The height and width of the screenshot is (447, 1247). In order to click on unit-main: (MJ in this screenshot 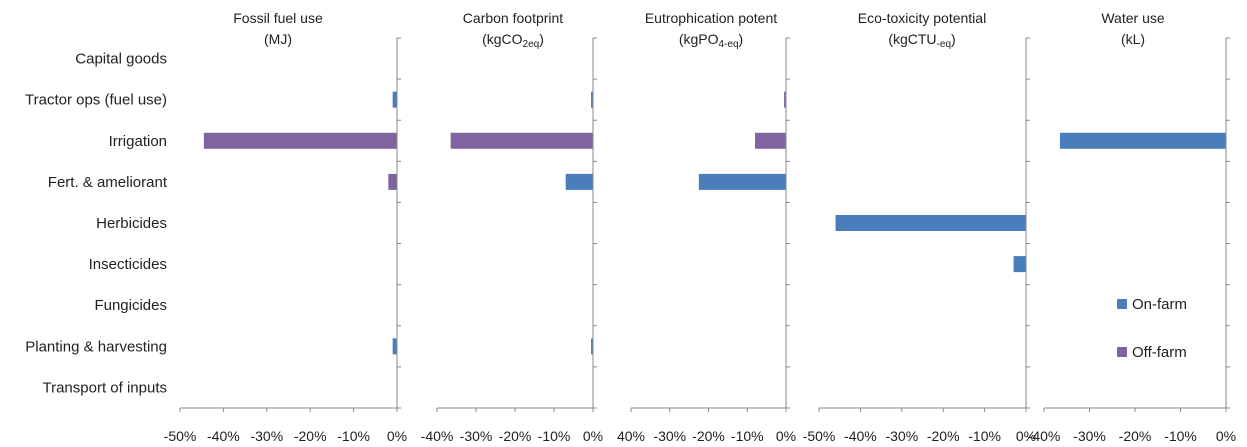, I will do `click(275, 39)`.